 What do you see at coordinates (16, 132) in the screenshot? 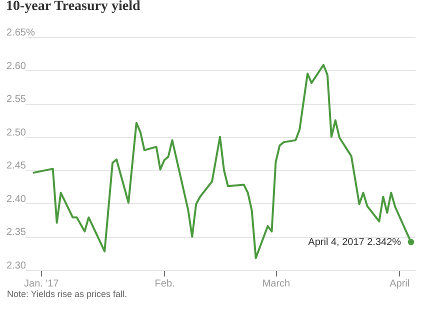
I see `y-tick-label: 2.50` at bounding box center [16, 132].